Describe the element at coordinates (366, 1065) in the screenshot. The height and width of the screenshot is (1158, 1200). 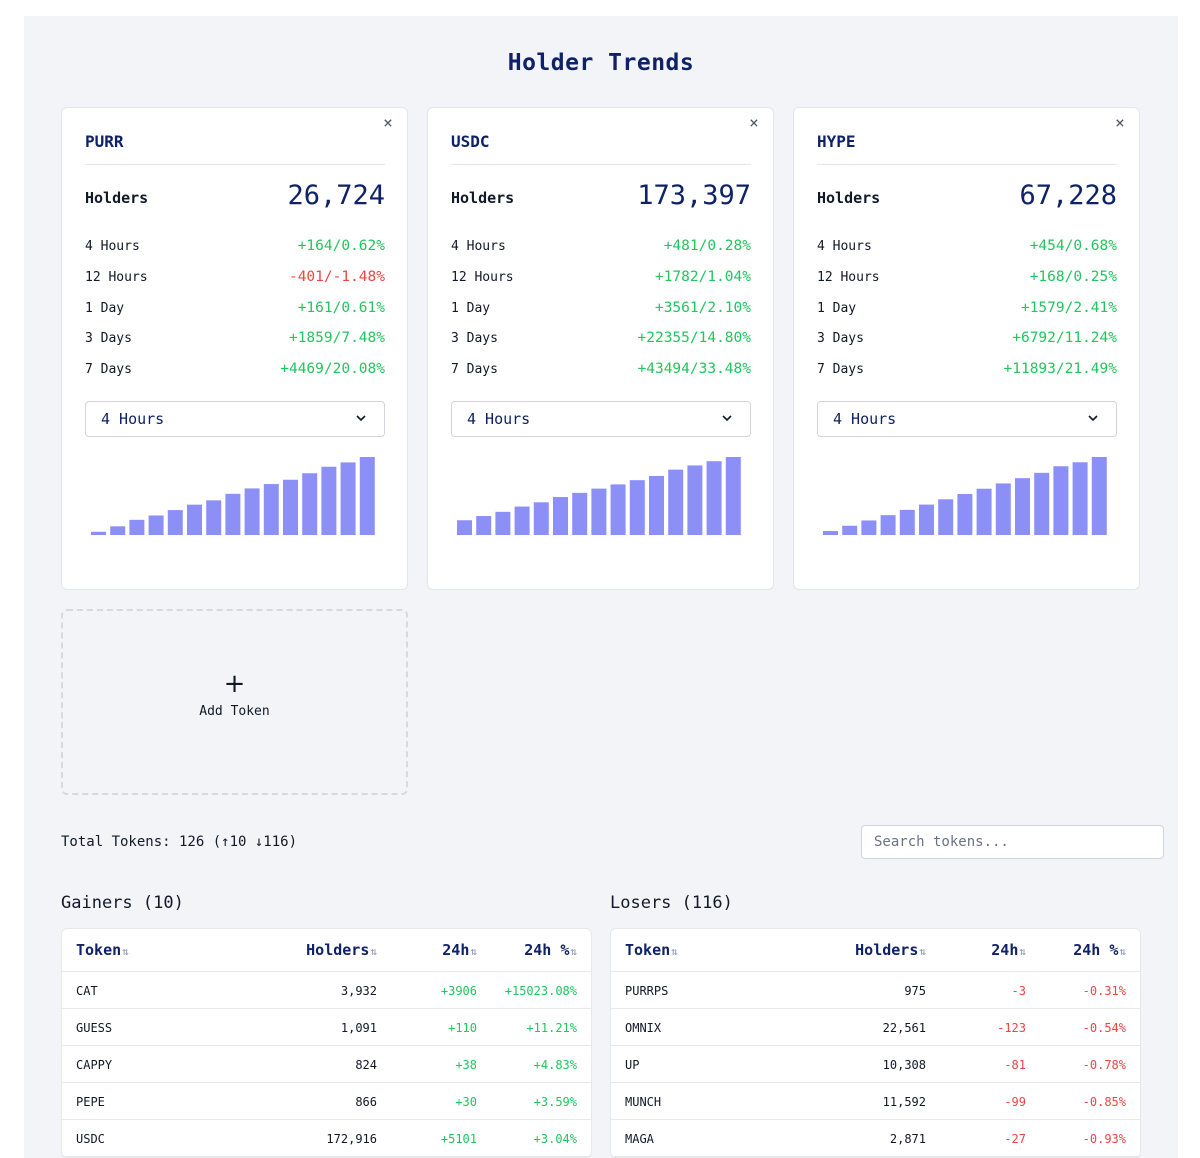
I see `cell-holders: 824` at that location.